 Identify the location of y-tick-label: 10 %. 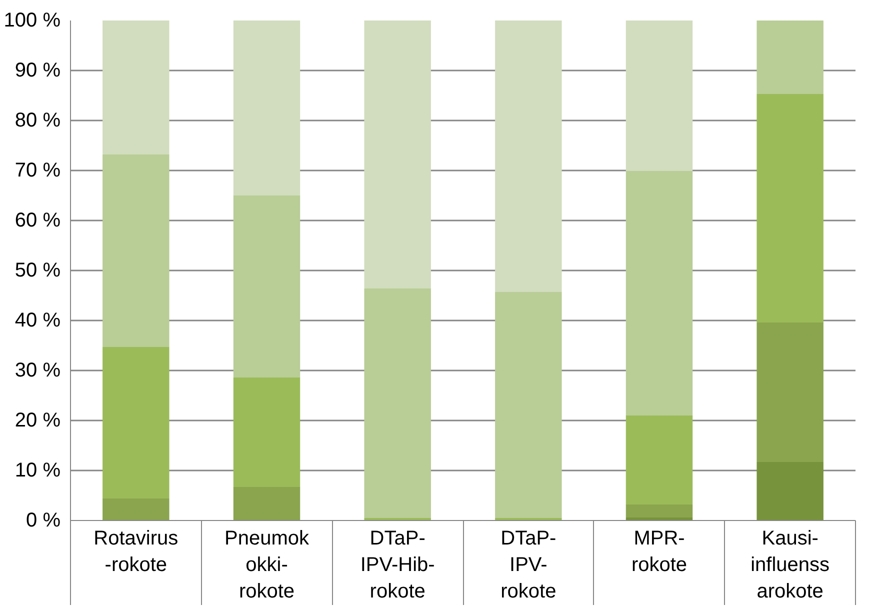
(37, 471).